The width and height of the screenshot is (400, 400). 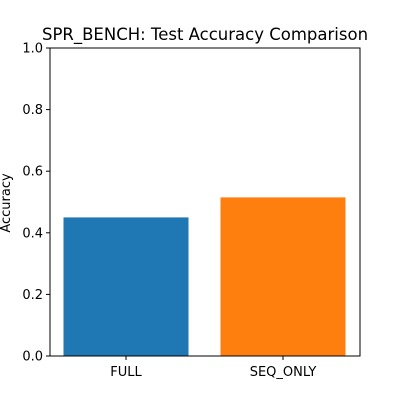 What do you see at coordinates (126, 372) in the screenshot?
I see `x-tick-label: FULL` at bounding box center [126, 372].